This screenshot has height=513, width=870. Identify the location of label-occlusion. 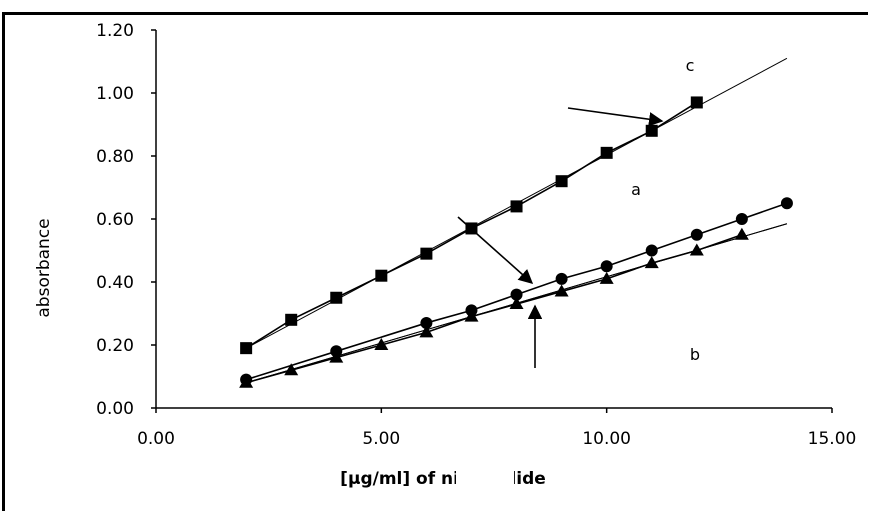
(485, 477).